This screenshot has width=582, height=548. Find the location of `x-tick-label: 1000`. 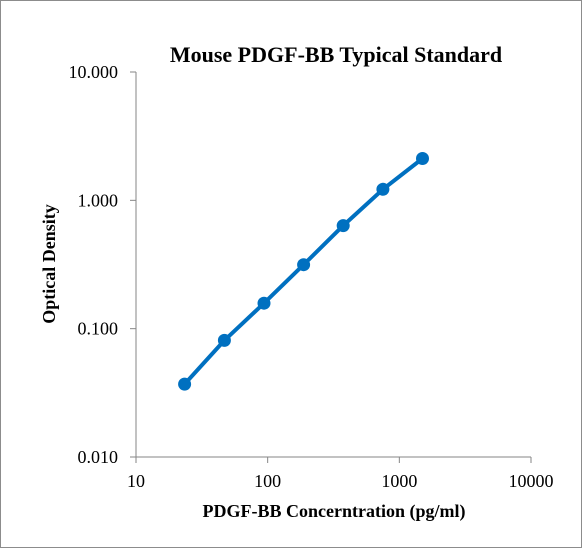

x-tick-label: 1000 is located at coordinates (399, 481).